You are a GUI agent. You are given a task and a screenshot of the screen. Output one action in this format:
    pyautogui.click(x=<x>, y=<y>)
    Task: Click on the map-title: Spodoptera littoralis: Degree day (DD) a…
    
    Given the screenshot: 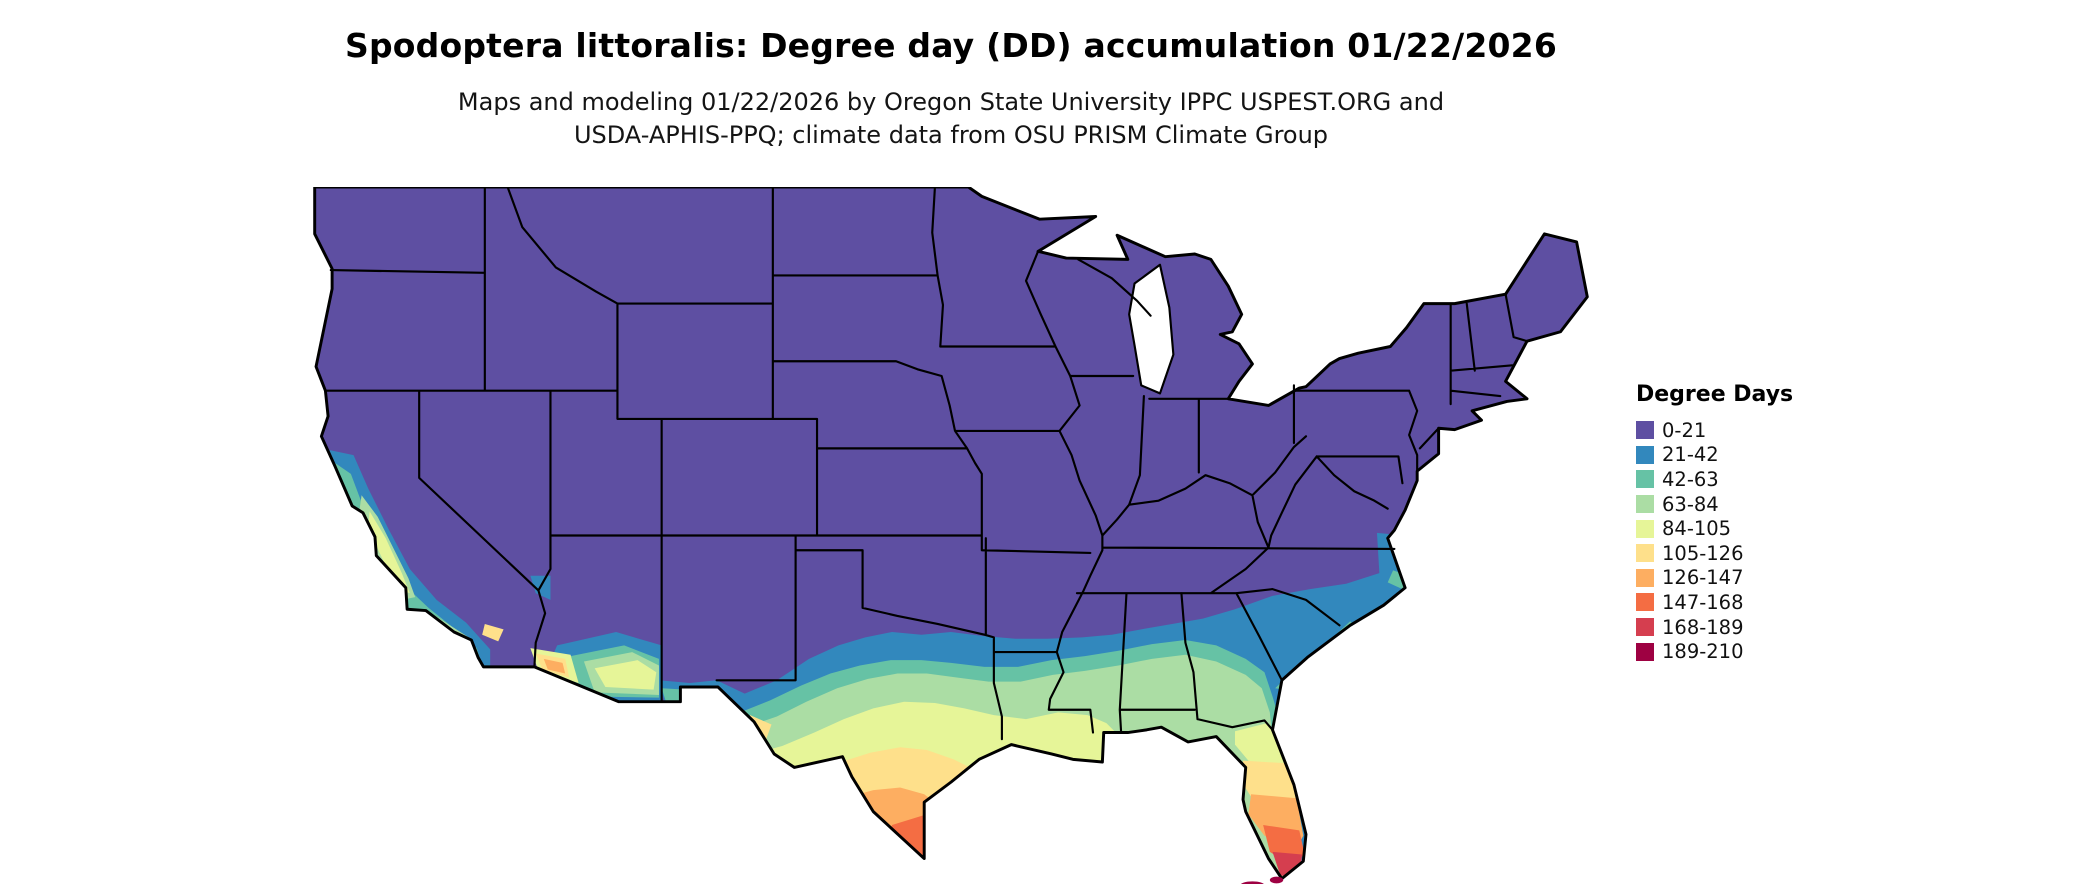 What is the action you would take?
    pyautogui.click(x=951, y=45)
    